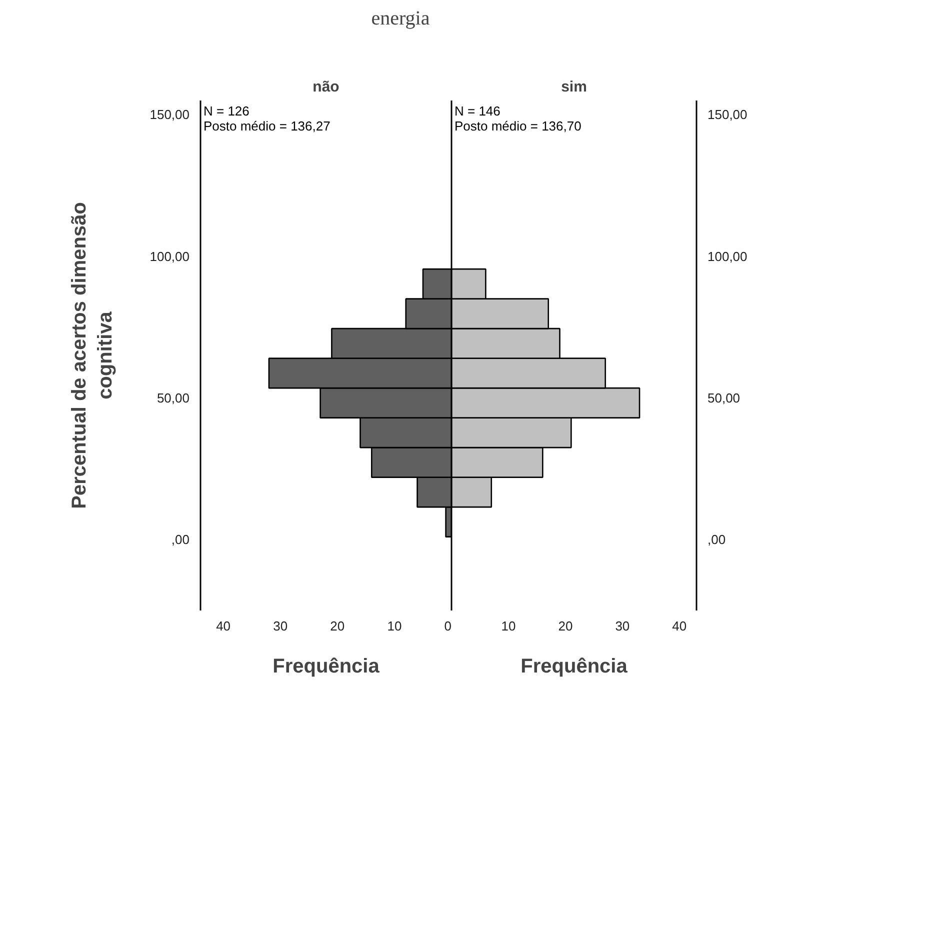 Image resolution: width=944 pixels, height=934 pixels. Describe the element at coordinates (448, 626) in the screenshot. I see `x-tick-label: 0` at that location.